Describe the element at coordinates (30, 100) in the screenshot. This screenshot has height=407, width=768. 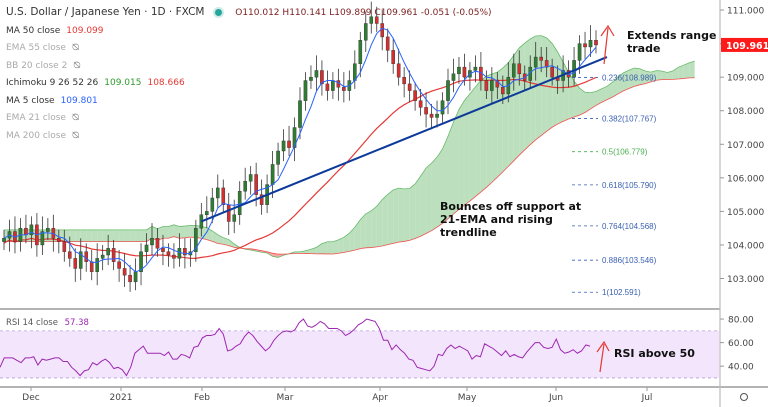
I see `indicator-label: MA 5 close` at that location.